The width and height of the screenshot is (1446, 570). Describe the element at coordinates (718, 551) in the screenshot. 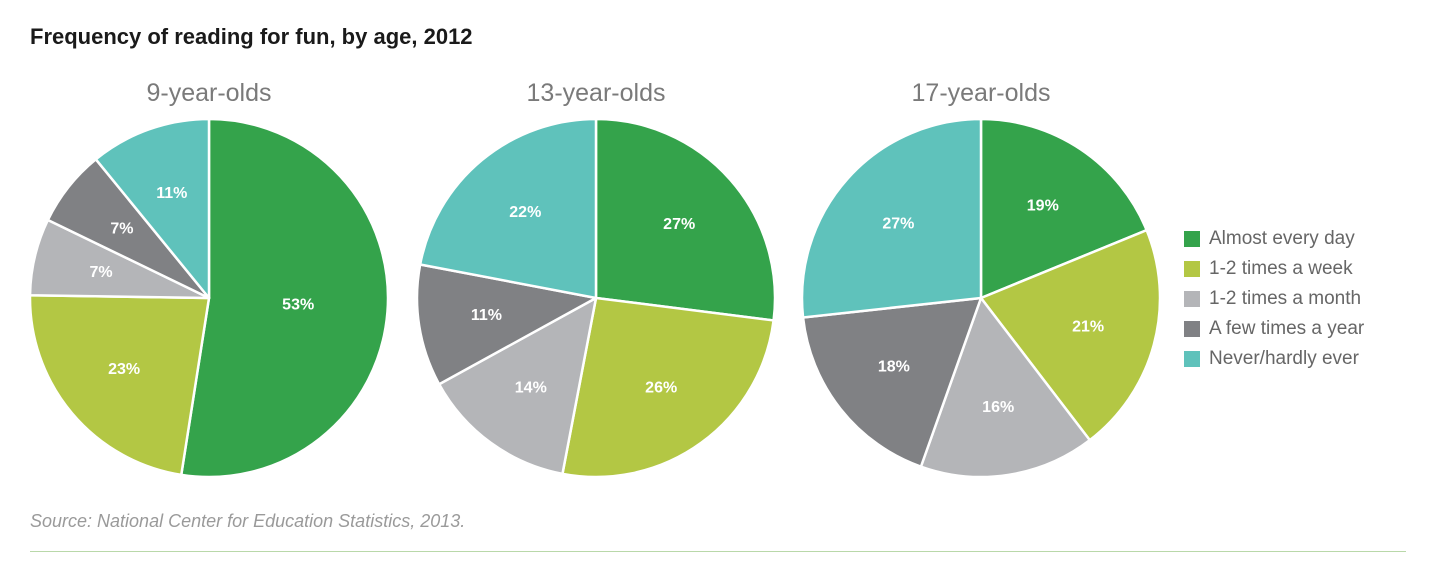

I see `bottom-rule` at that location.